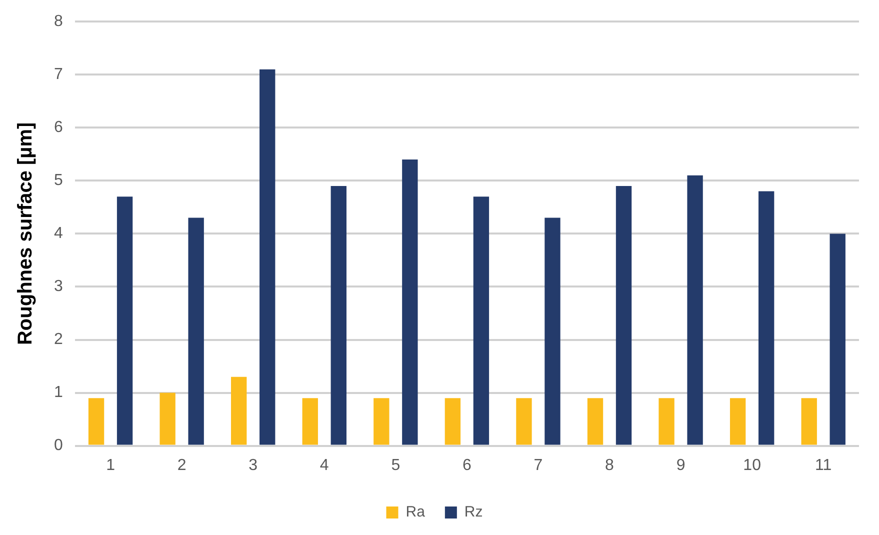 The width and height of the screenshot is (879, 535). What do you see at coordinates (111, 465) in the screenshot?
I see `x-tick-label: 1` at bounding box center [111, 465].